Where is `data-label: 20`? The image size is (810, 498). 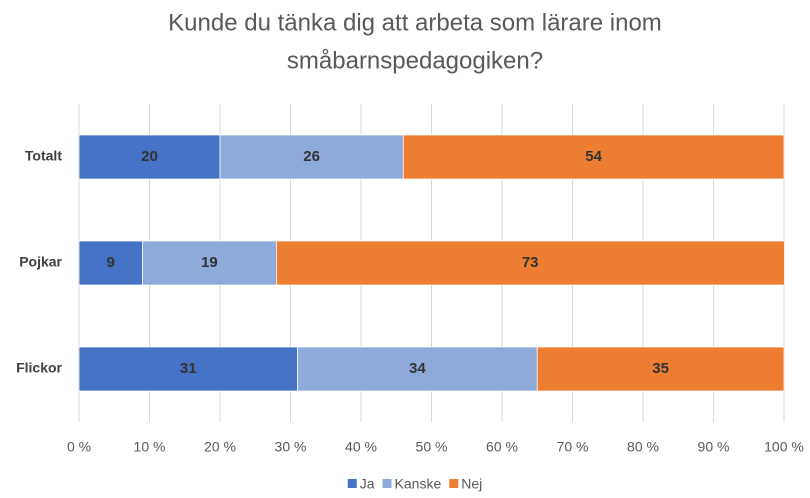 data-label: 20 is located at coordinates (149, 156).